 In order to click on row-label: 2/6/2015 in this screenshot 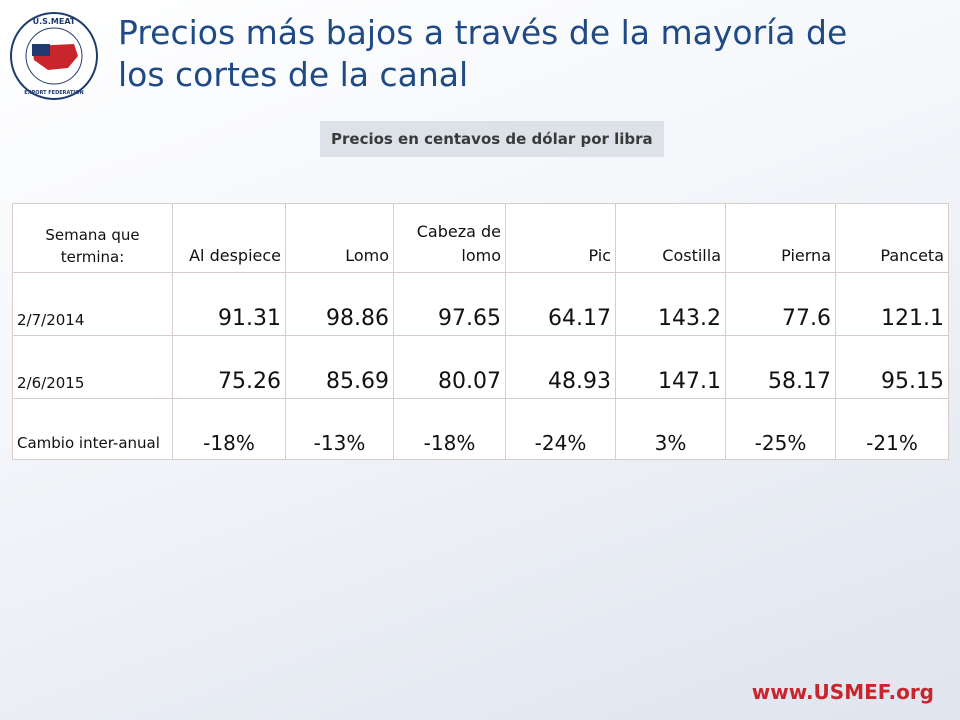, I will do `click(92, 367)`.